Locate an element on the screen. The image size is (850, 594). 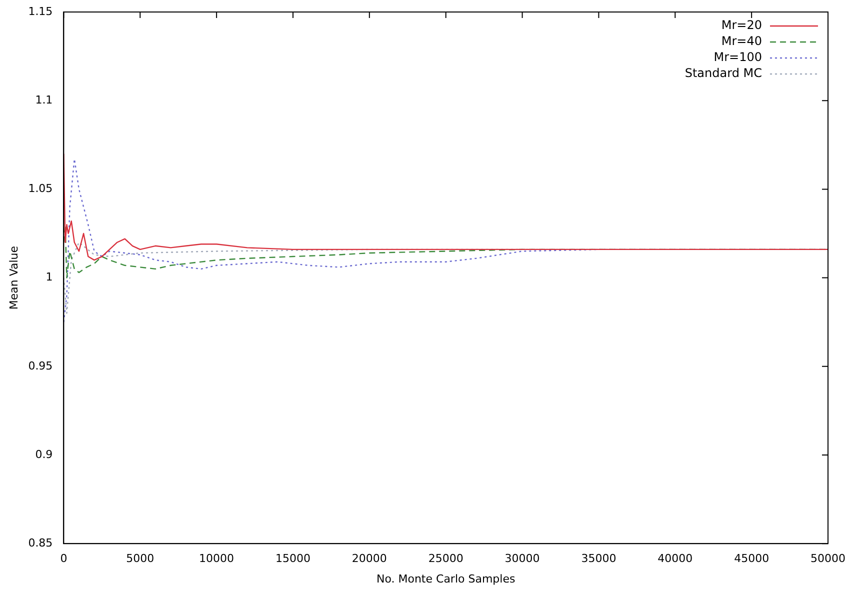
legend-label: Mr=100 is located at coordinates (738, 57).